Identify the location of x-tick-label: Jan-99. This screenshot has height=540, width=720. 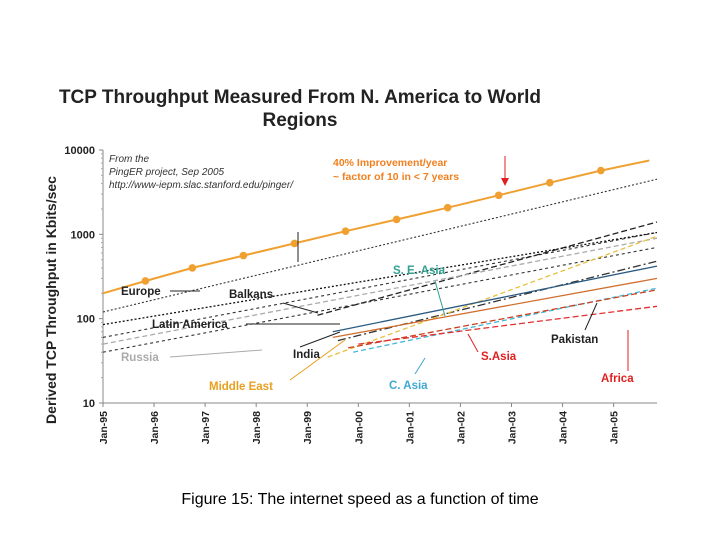
(308, 427).